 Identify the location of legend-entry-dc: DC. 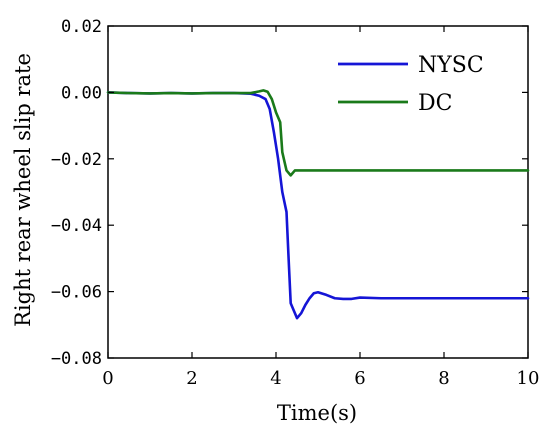
(395, 103).